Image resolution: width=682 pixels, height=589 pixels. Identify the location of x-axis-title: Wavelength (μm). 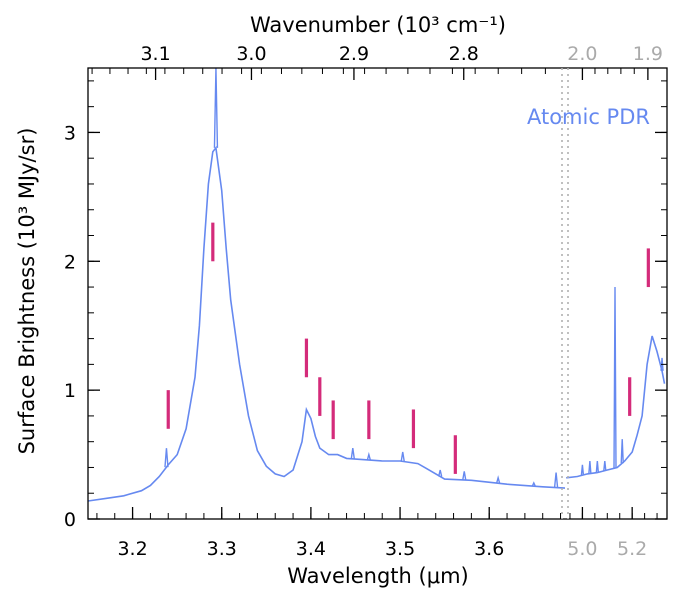
(377, 576).